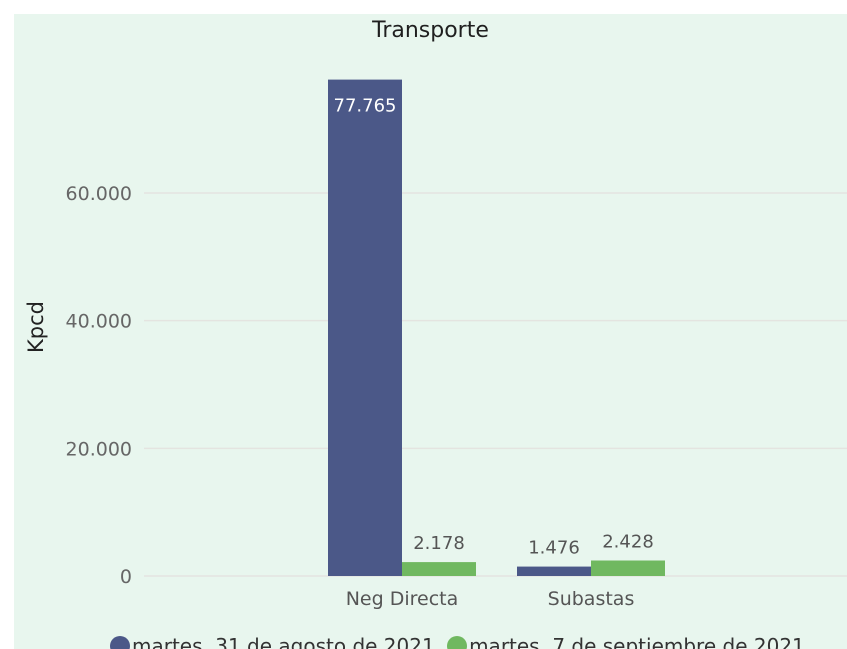  Describe the element at coordinates (591, 599) in the screenshot. I see `x-tick-label: Subastas` at that location.